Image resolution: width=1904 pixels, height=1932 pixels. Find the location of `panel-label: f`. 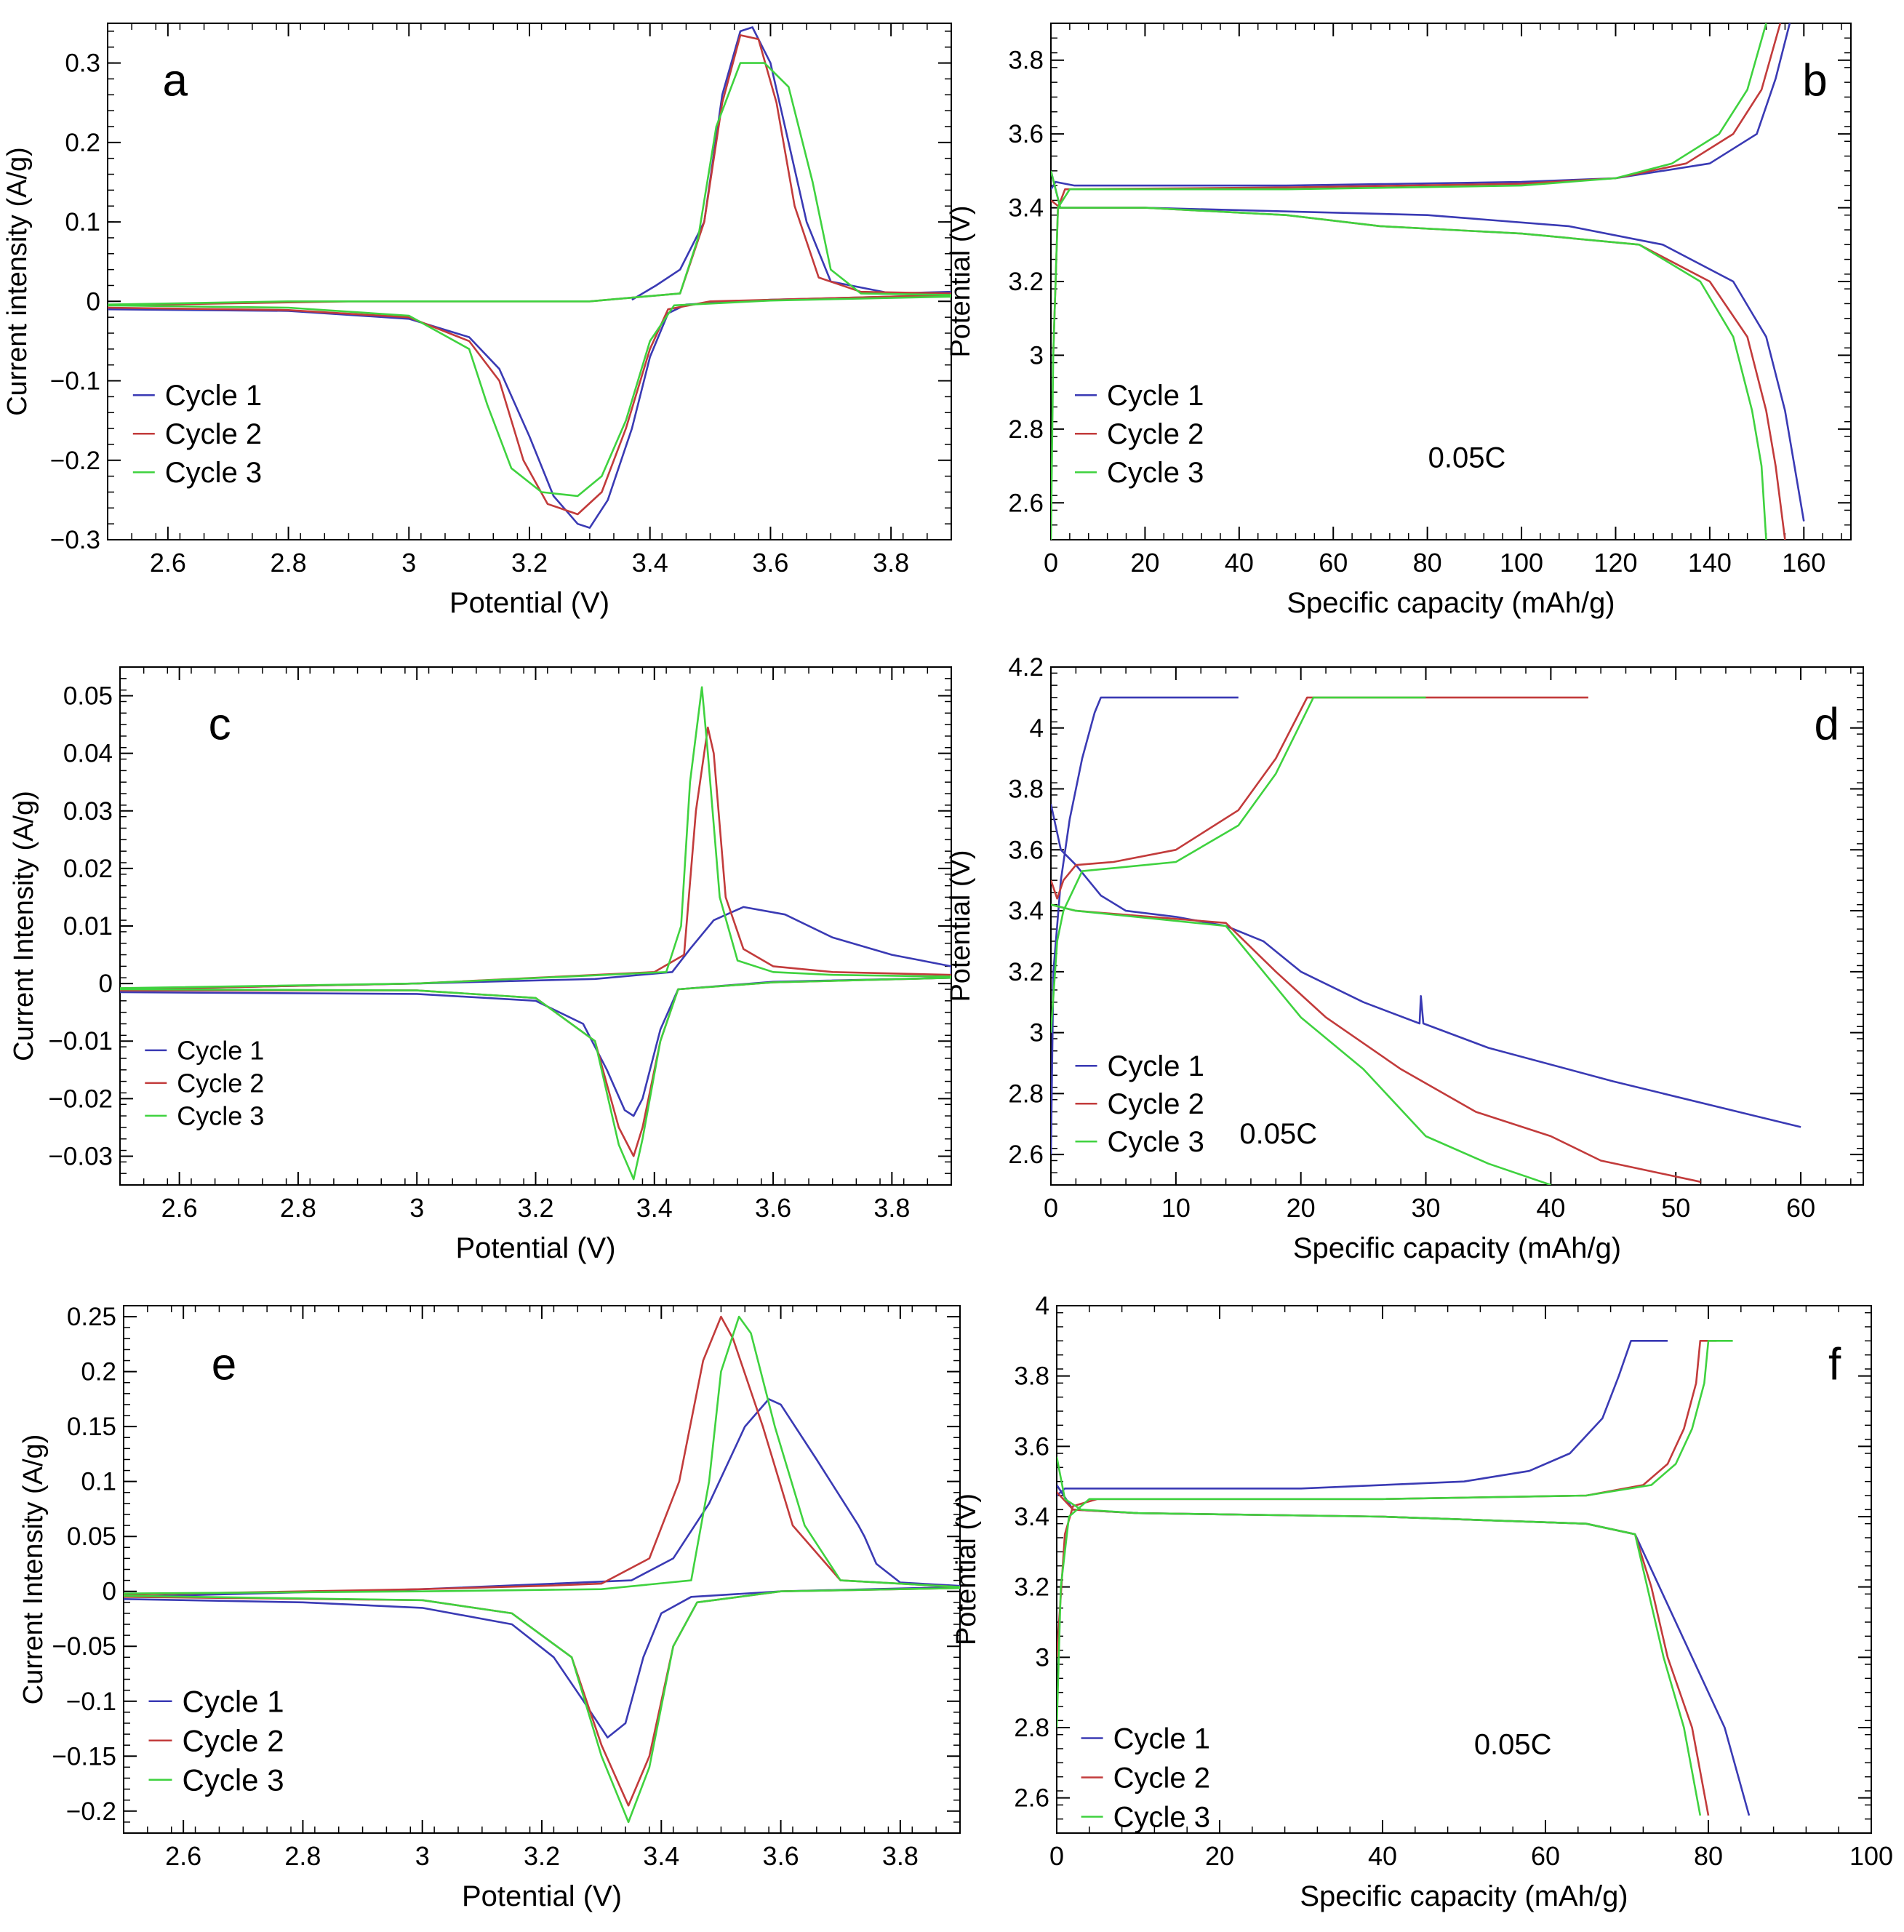

panel-label: f is located at coordinates (1834, 1365).